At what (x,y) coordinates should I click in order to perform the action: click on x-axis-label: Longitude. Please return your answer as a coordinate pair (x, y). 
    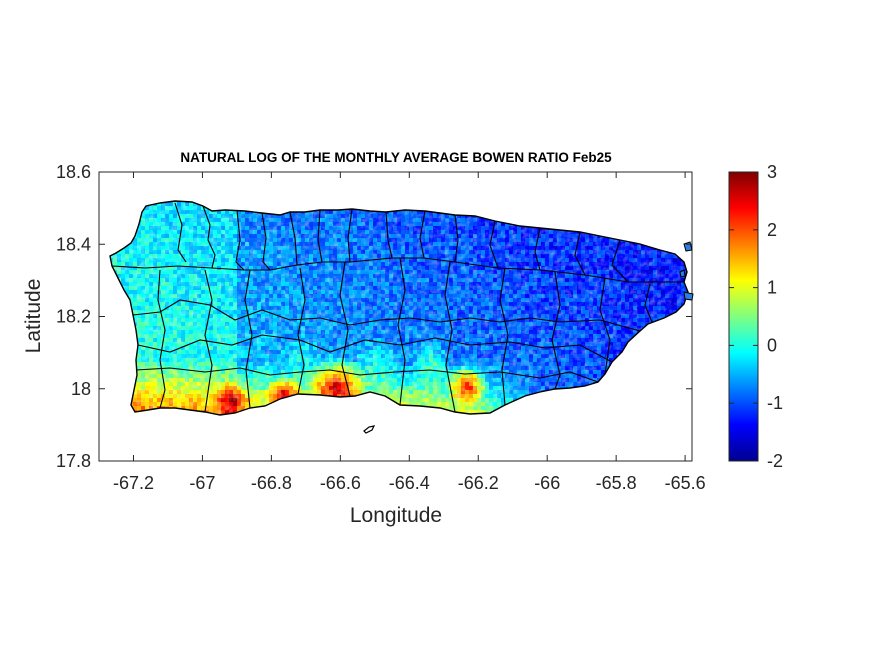
    Looking at the image, I should click on (396, 515).